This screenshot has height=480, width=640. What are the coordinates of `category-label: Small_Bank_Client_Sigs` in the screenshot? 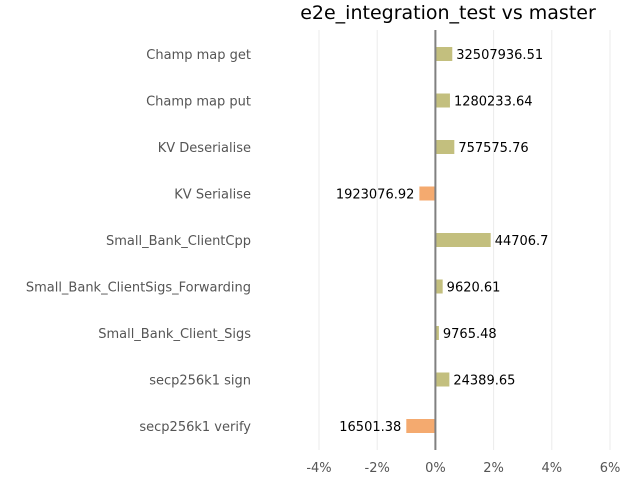 It's located at (174, 334).